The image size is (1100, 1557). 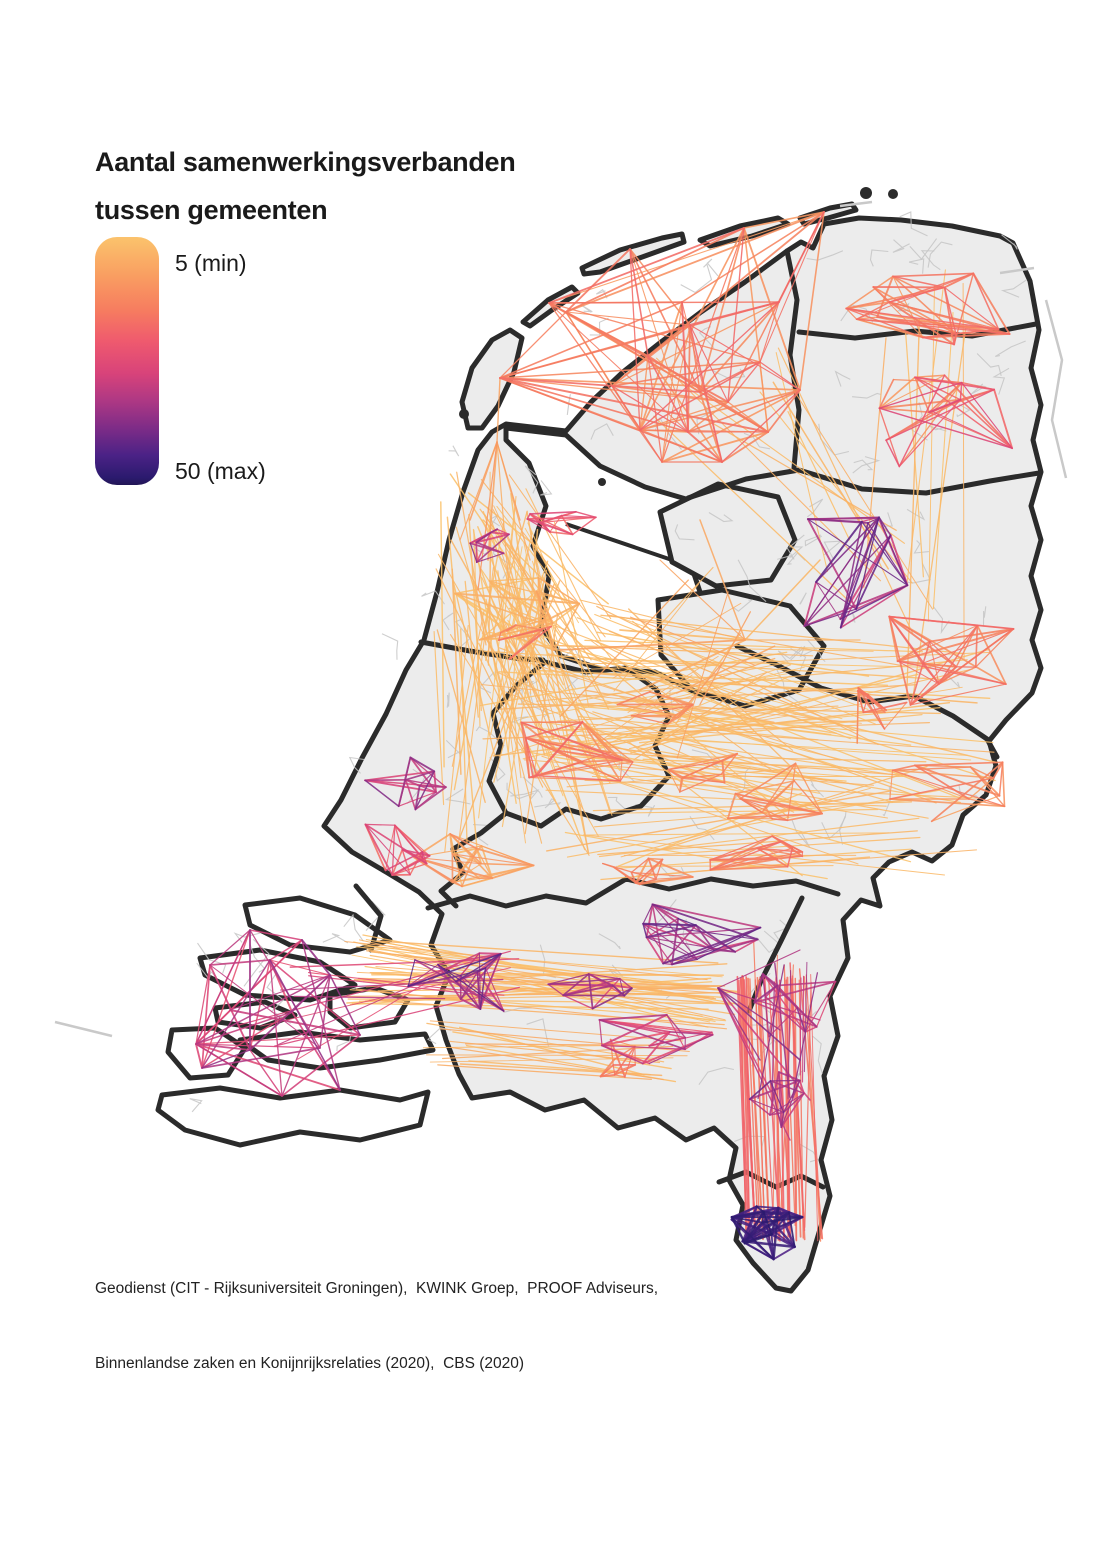 I want to click on province-border, so click(x=579, y=744).